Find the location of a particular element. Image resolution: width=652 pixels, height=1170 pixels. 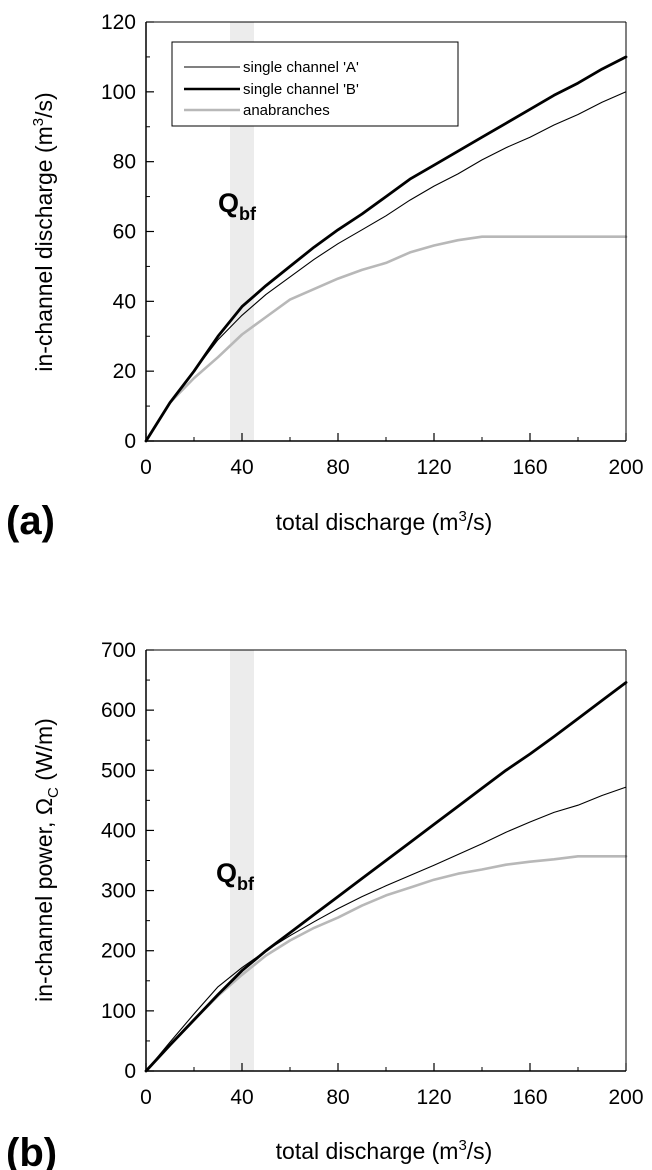

y-tick-label-b-7: 700 is located at coordinates (118, 650).